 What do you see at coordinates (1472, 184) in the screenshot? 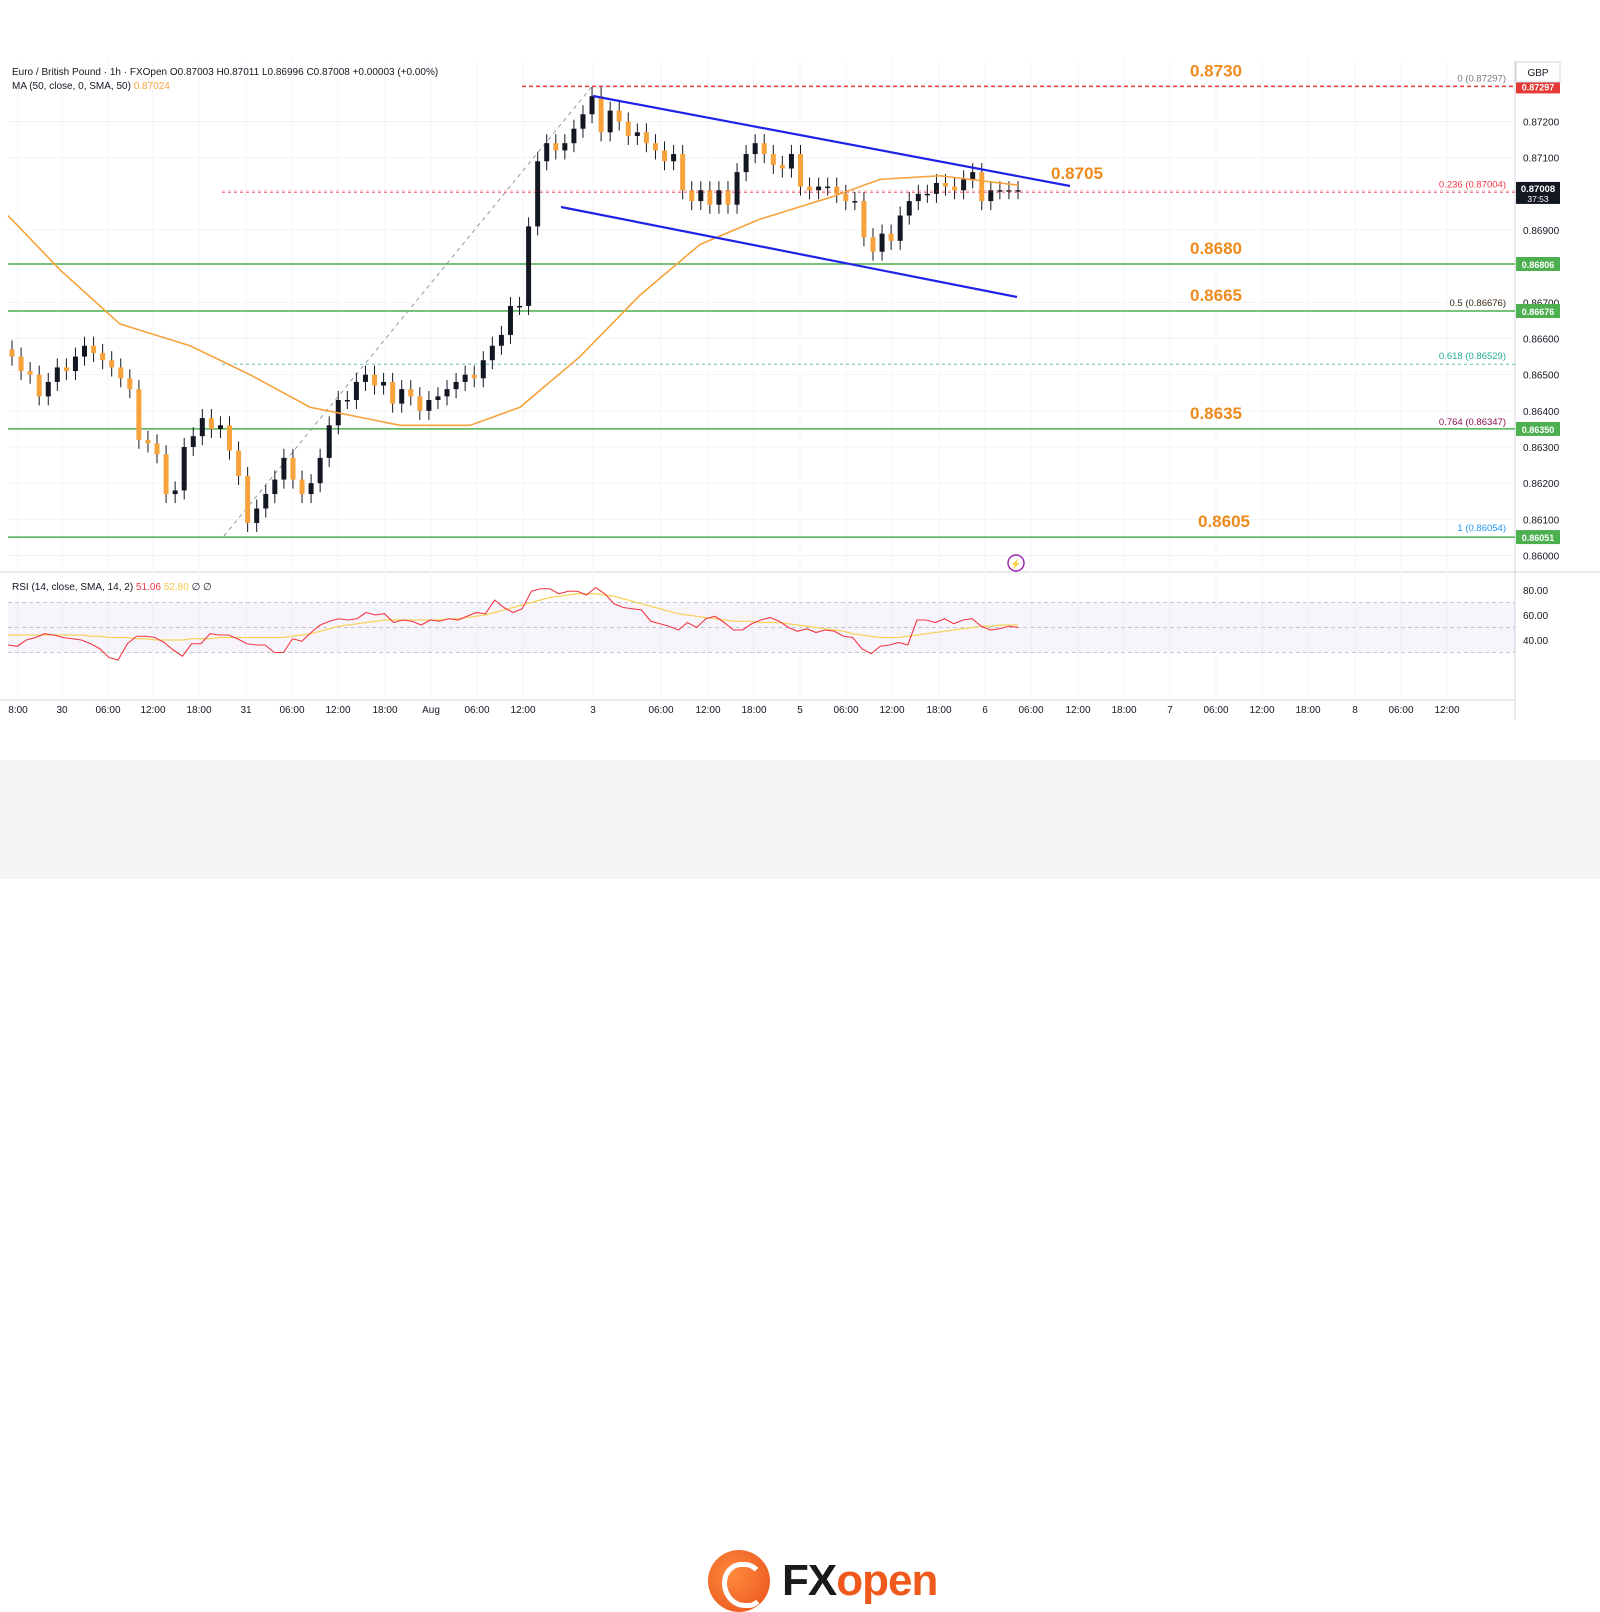
I see `fib-label: 0.236 (0.87004)` at bounding box center [1472, 184].